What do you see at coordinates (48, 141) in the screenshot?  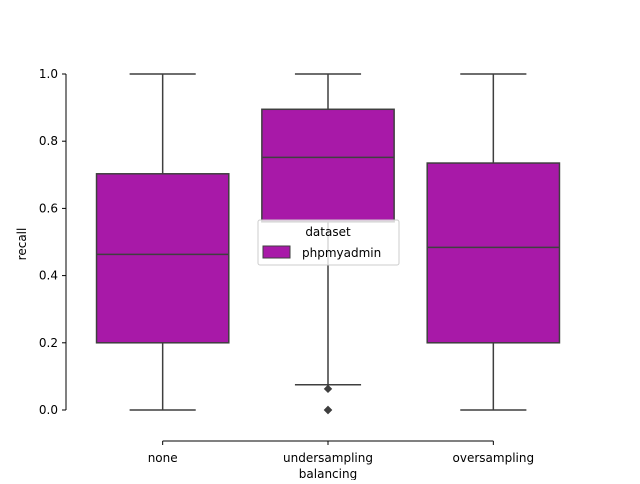 I see `y-tick-label: 0.8` at bounding box center [48, 141].